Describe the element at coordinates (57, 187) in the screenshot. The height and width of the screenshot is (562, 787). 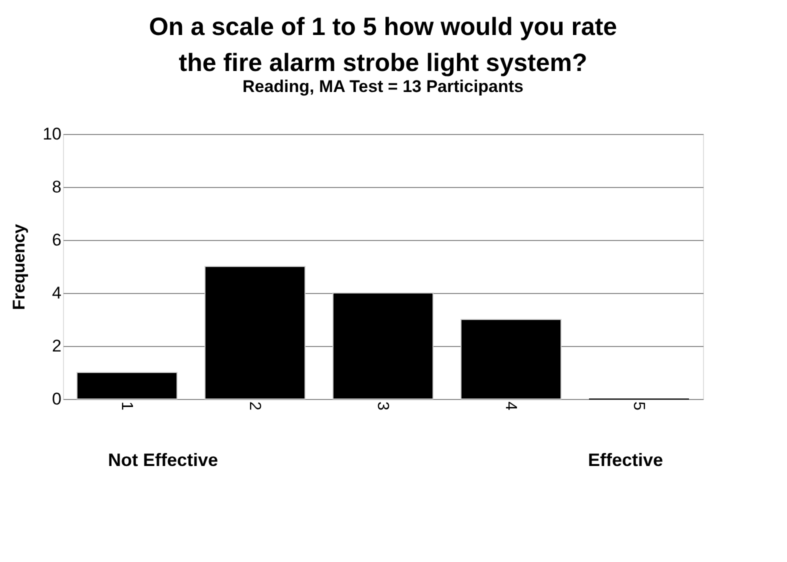
I see `y-tick-label: 8` at that location.